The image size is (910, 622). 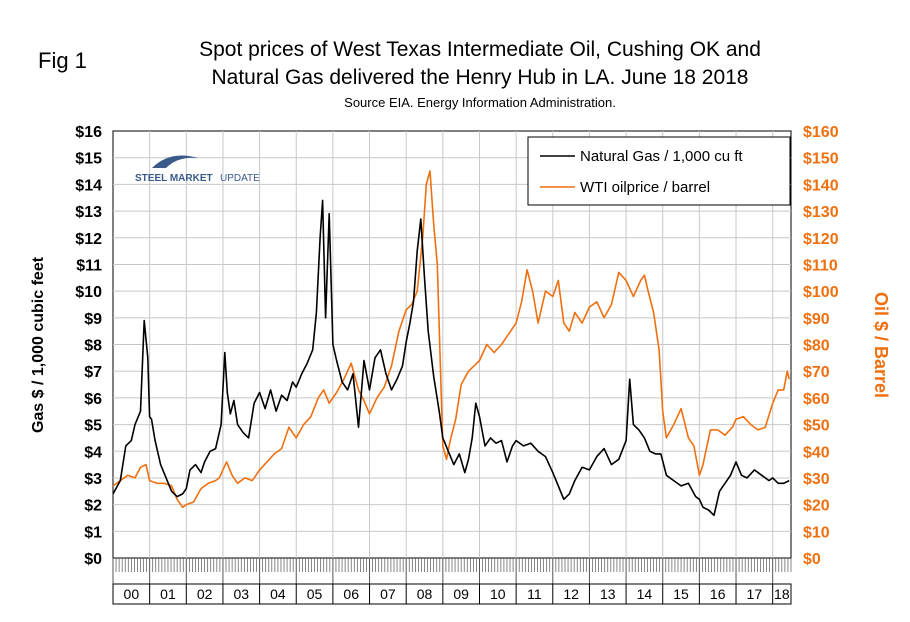 I want to click on y-tick-label-right: $70, so click(x=816, y=372).